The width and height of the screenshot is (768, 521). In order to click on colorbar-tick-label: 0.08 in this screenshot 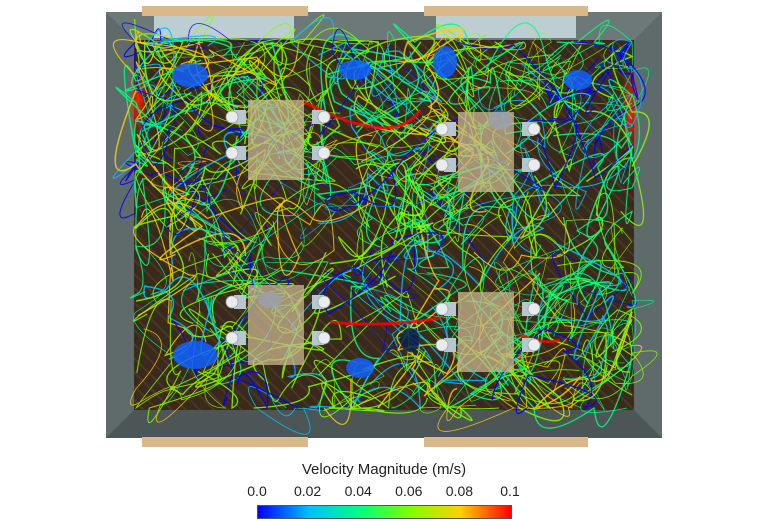, I will do `click(459, 491)`.